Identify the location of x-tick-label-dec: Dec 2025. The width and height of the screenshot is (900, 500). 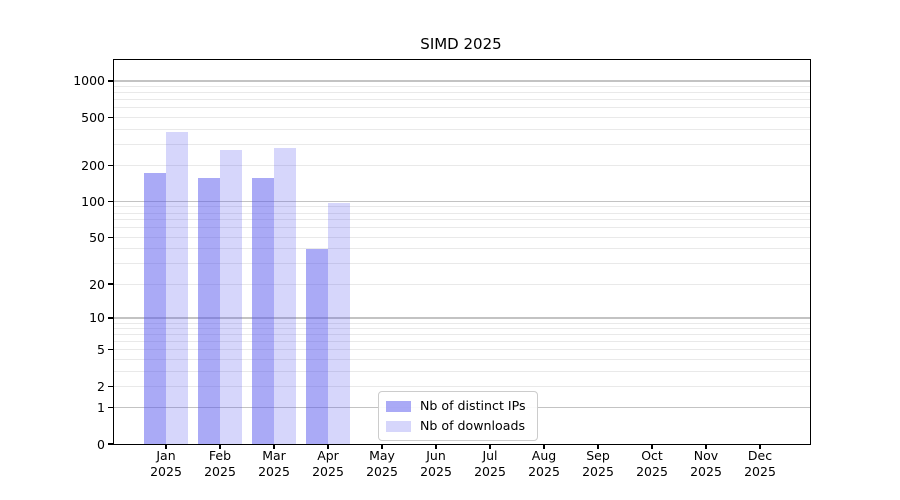
(760, 464).